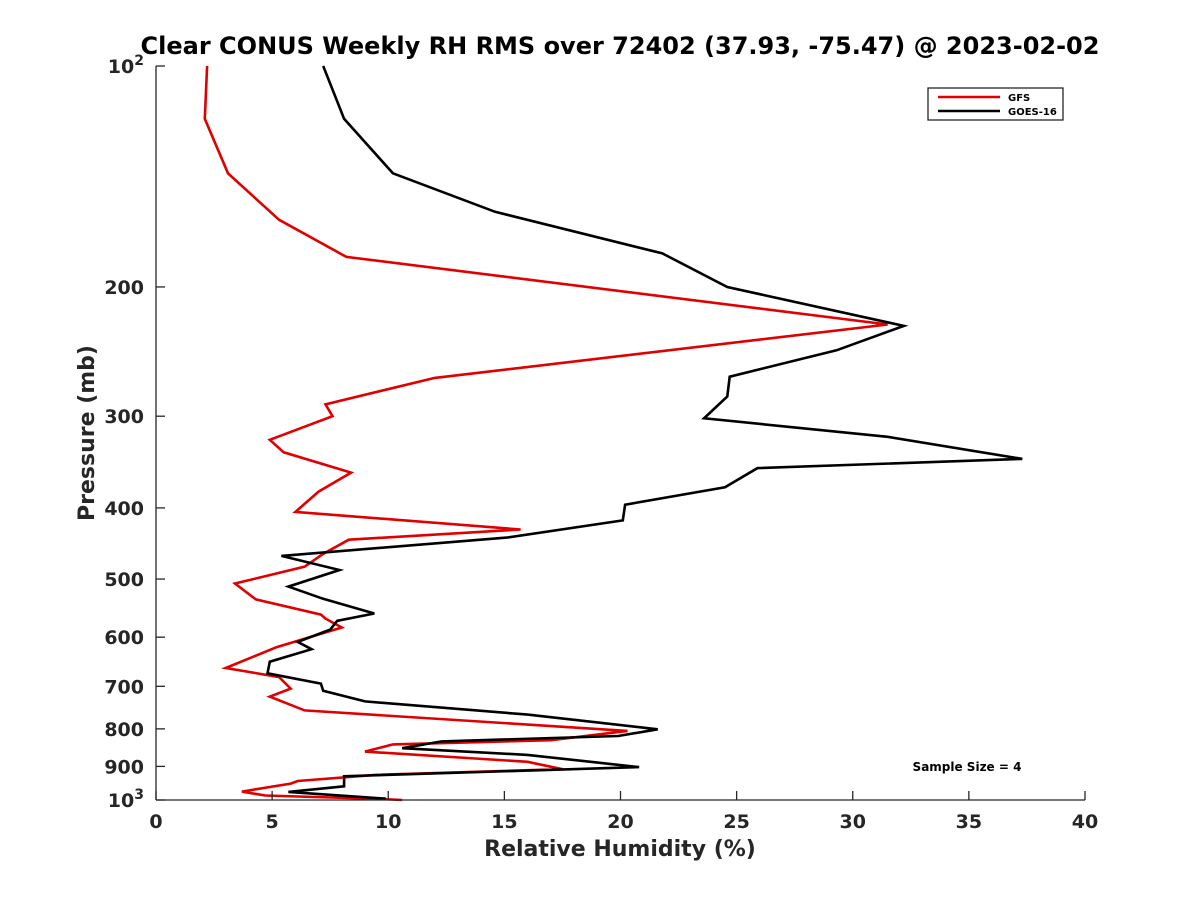 The height and width of the screenshot is (900, 1200). I want to click on legend-label: GOES-16, so click(1032, 112).